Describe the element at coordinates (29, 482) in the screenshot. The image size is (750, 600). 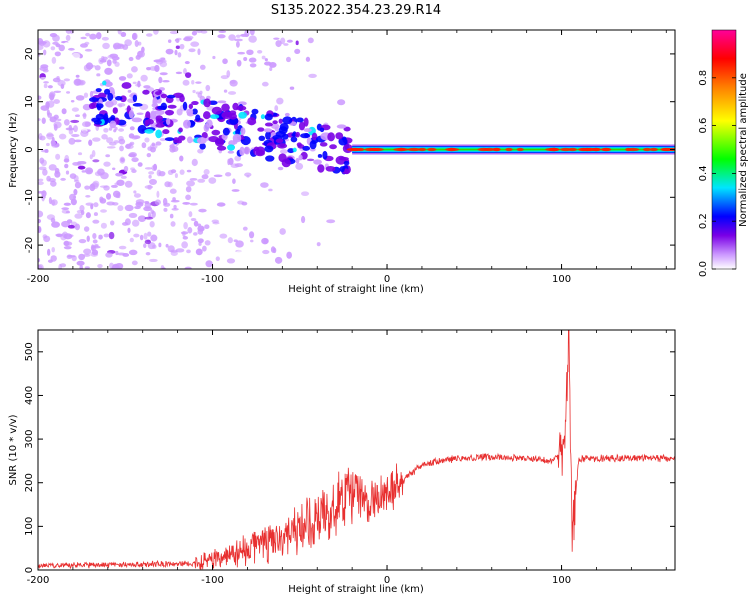
I see `snr-ytick-label: 200` at that location.